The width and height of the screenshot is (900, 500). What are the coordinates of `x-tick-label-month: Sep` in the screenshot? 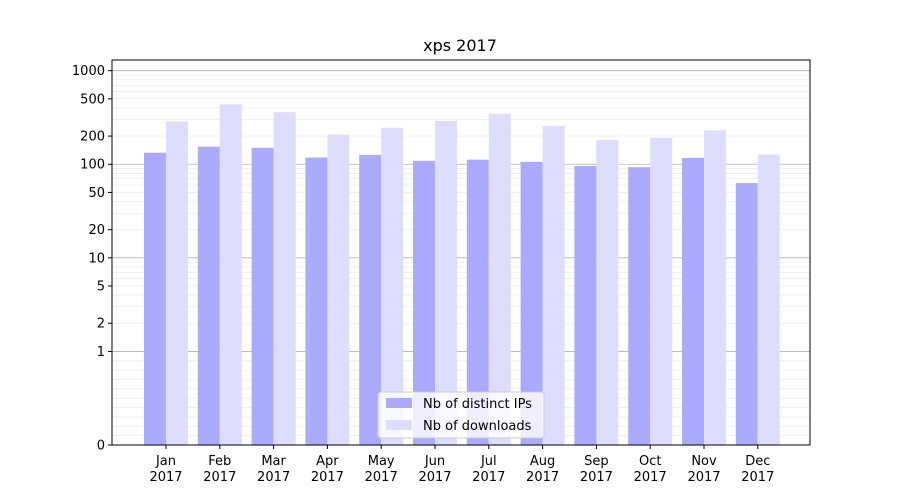 It's located at (596, 461).